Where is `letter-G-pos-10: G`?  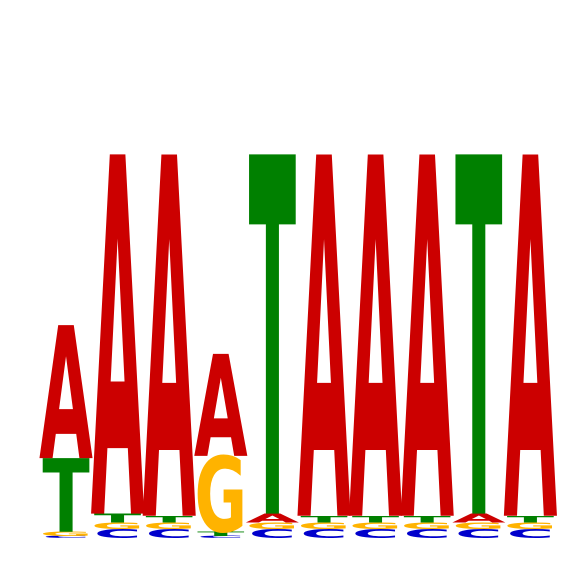 letter-G-pos-10: G is located at coordinates (530, 526).